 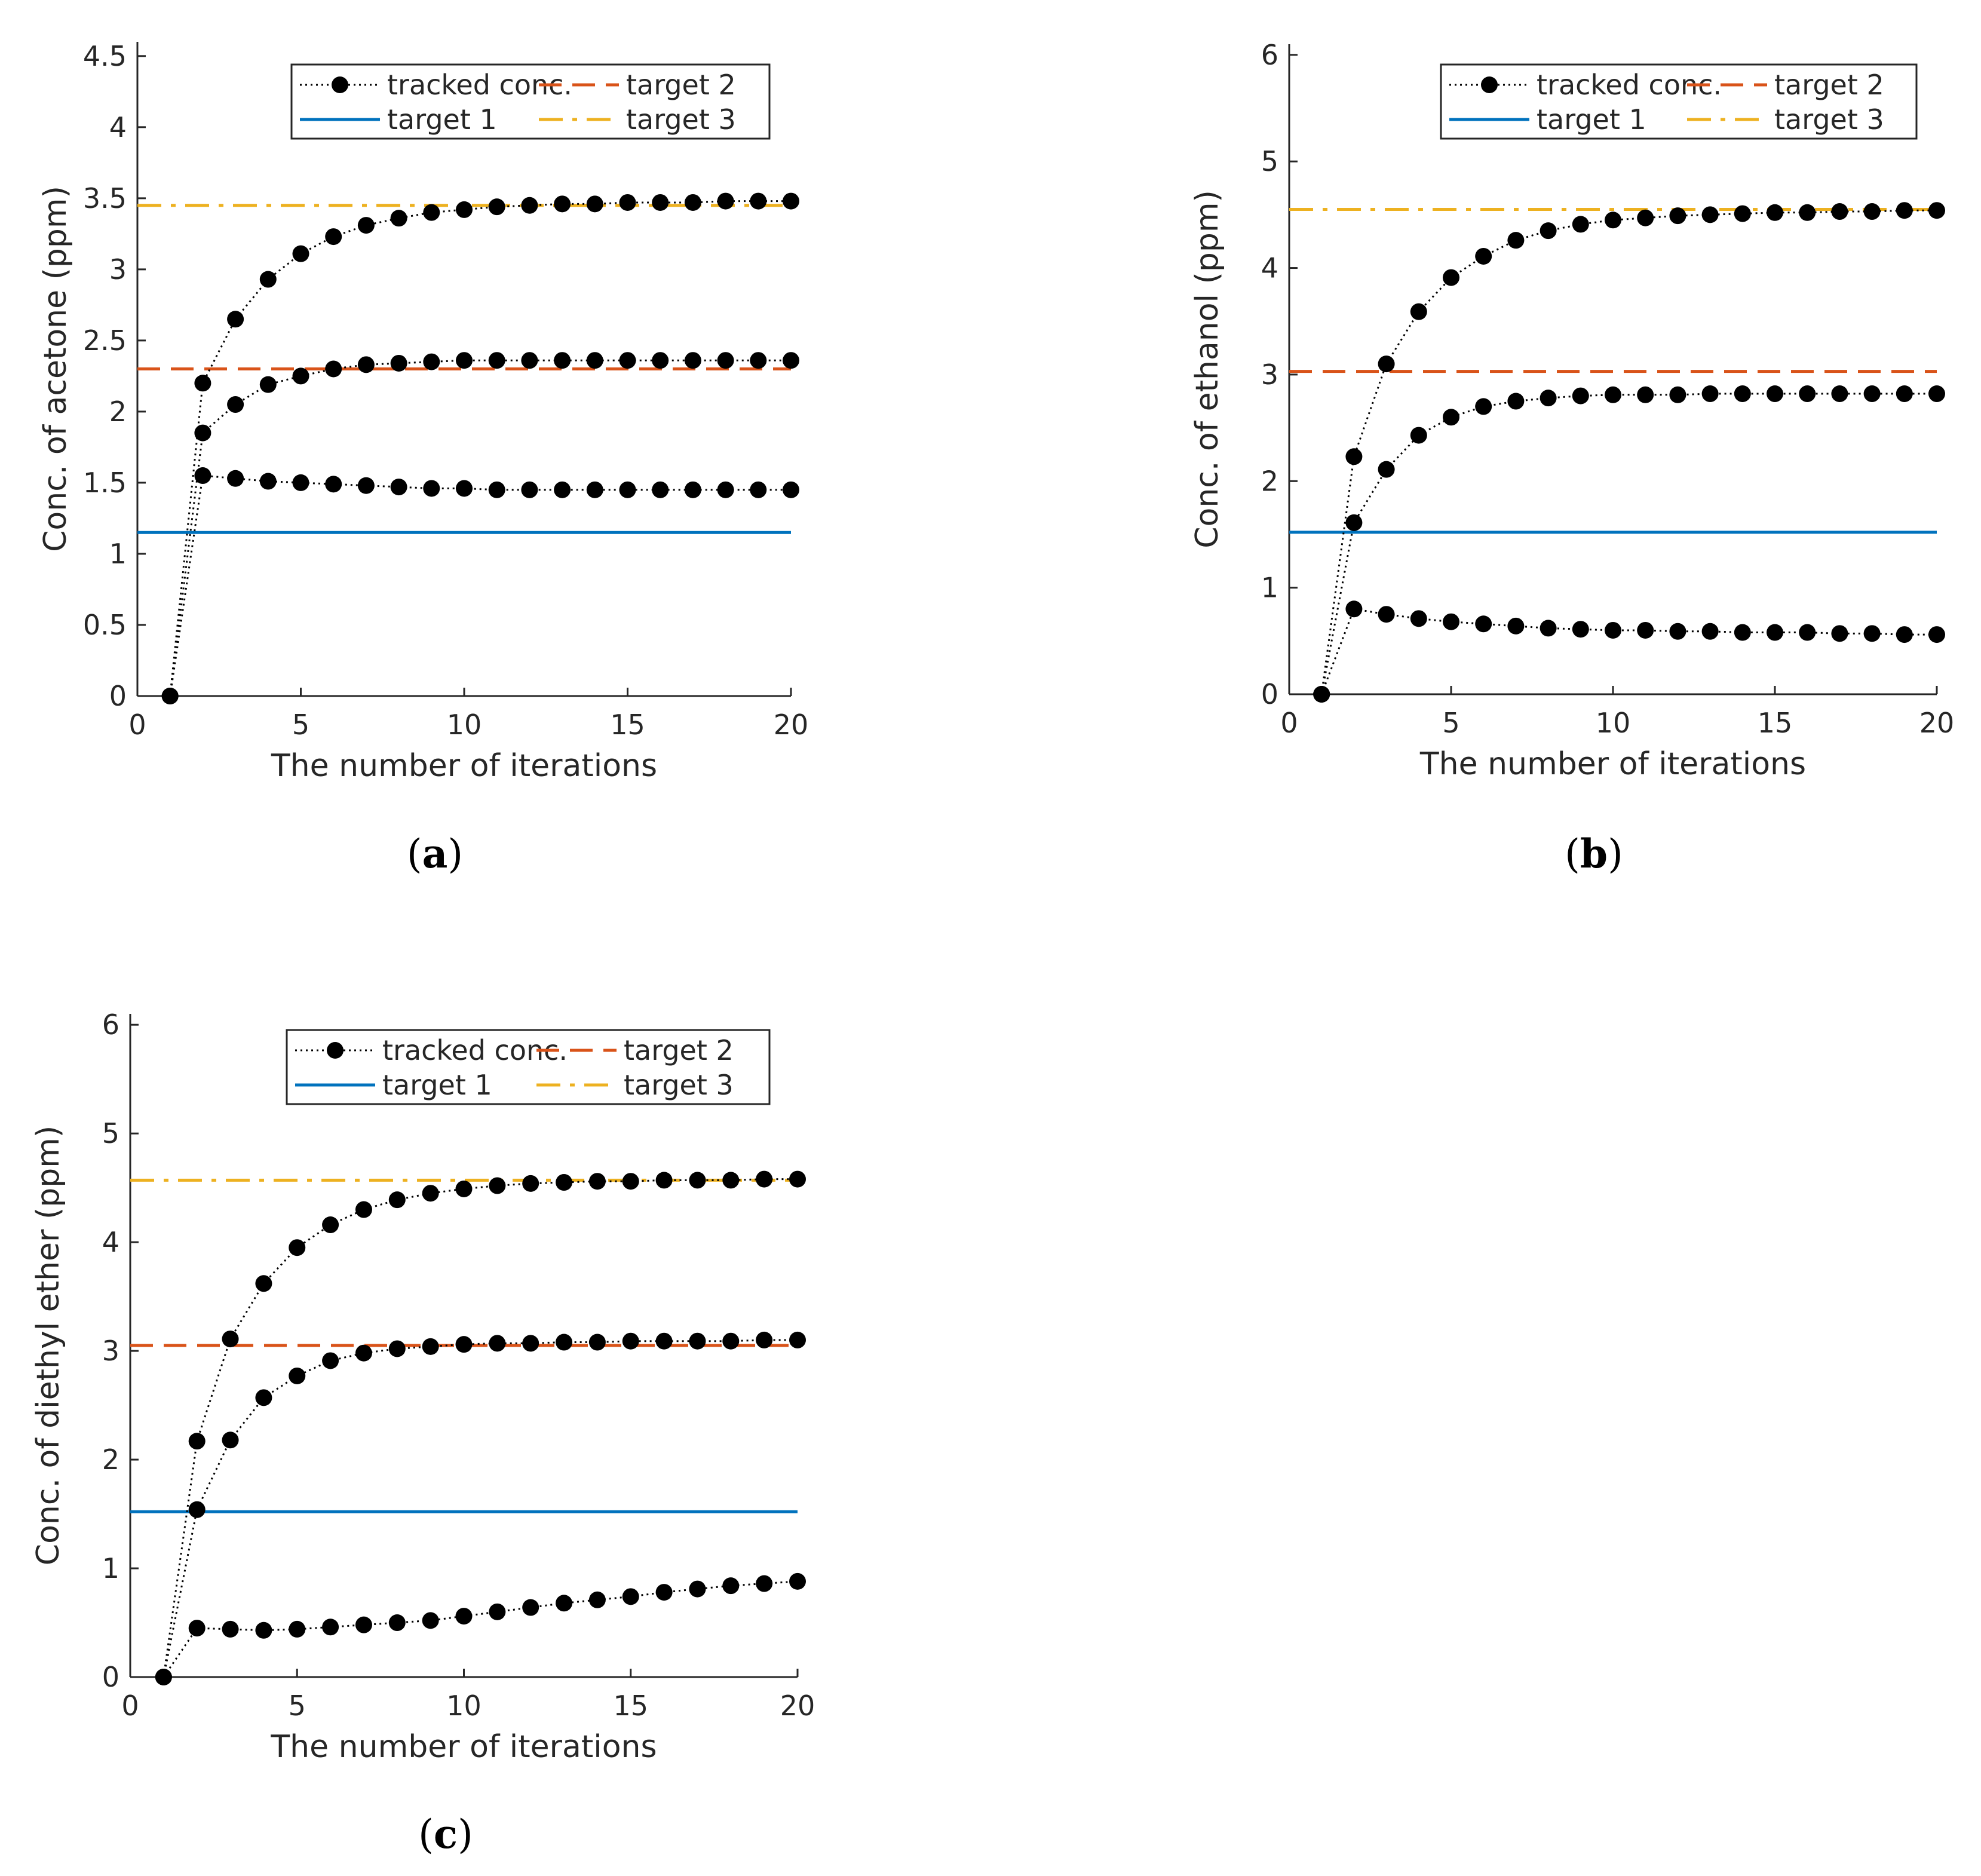 I want to click on legend-label: target 3, so click(x=681, y=119).